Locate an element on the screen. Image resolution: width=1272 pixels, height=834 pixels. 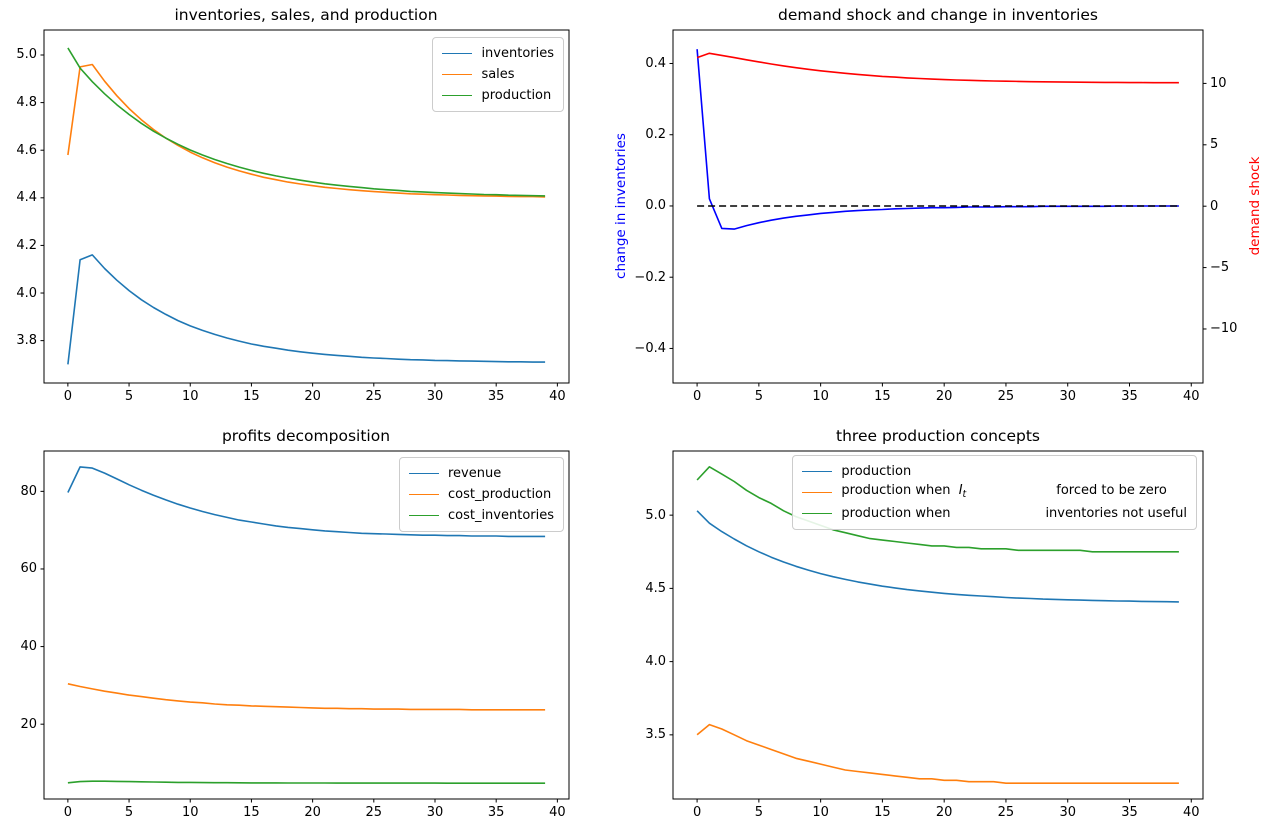
legend-label-gap is located at coordinates (997, 516).